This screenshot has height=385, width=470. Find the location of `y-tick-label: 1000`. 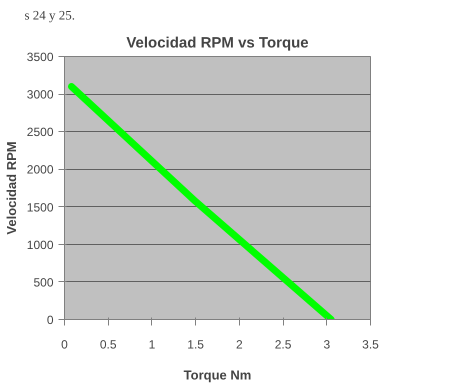

y-tick-label: 1000 is located at coordinates (40, 245).